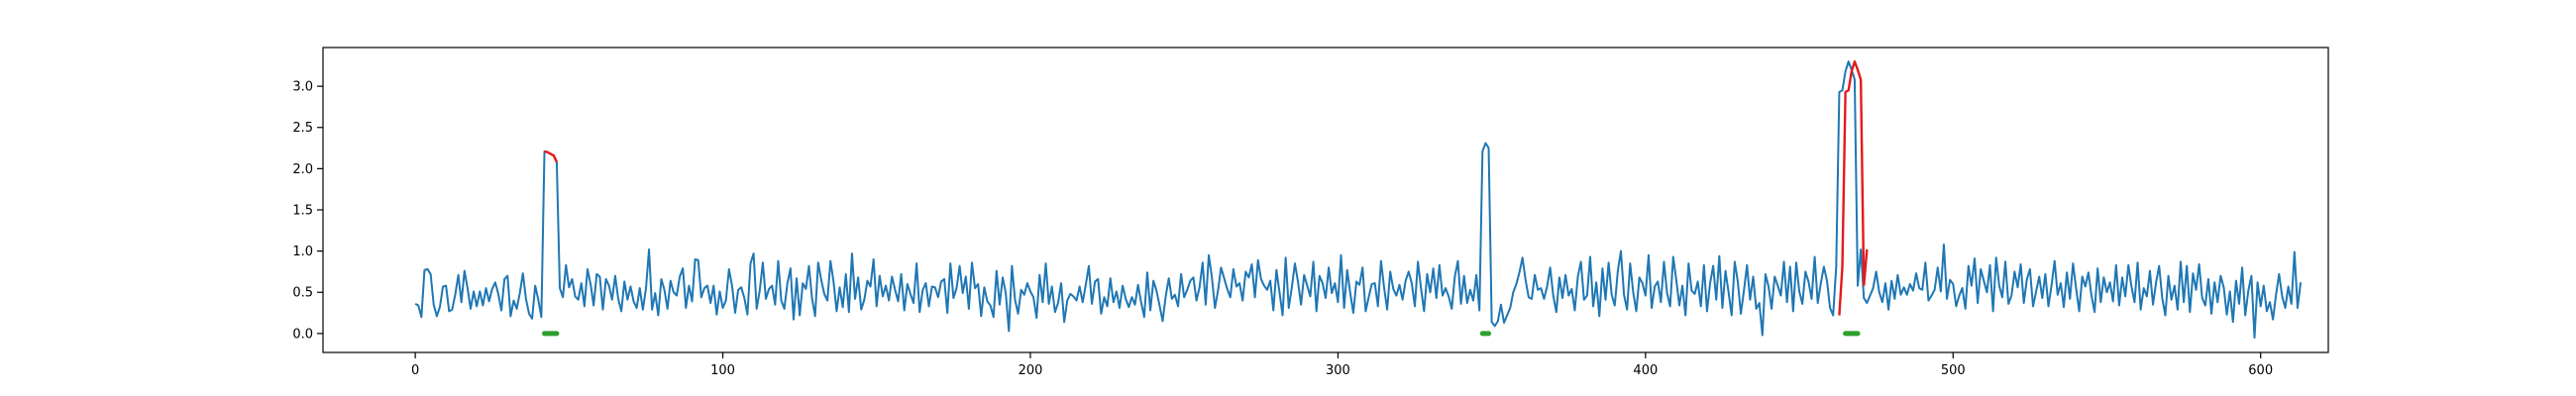  I want to click on x-tick-label: 300, so click(1338, 370).